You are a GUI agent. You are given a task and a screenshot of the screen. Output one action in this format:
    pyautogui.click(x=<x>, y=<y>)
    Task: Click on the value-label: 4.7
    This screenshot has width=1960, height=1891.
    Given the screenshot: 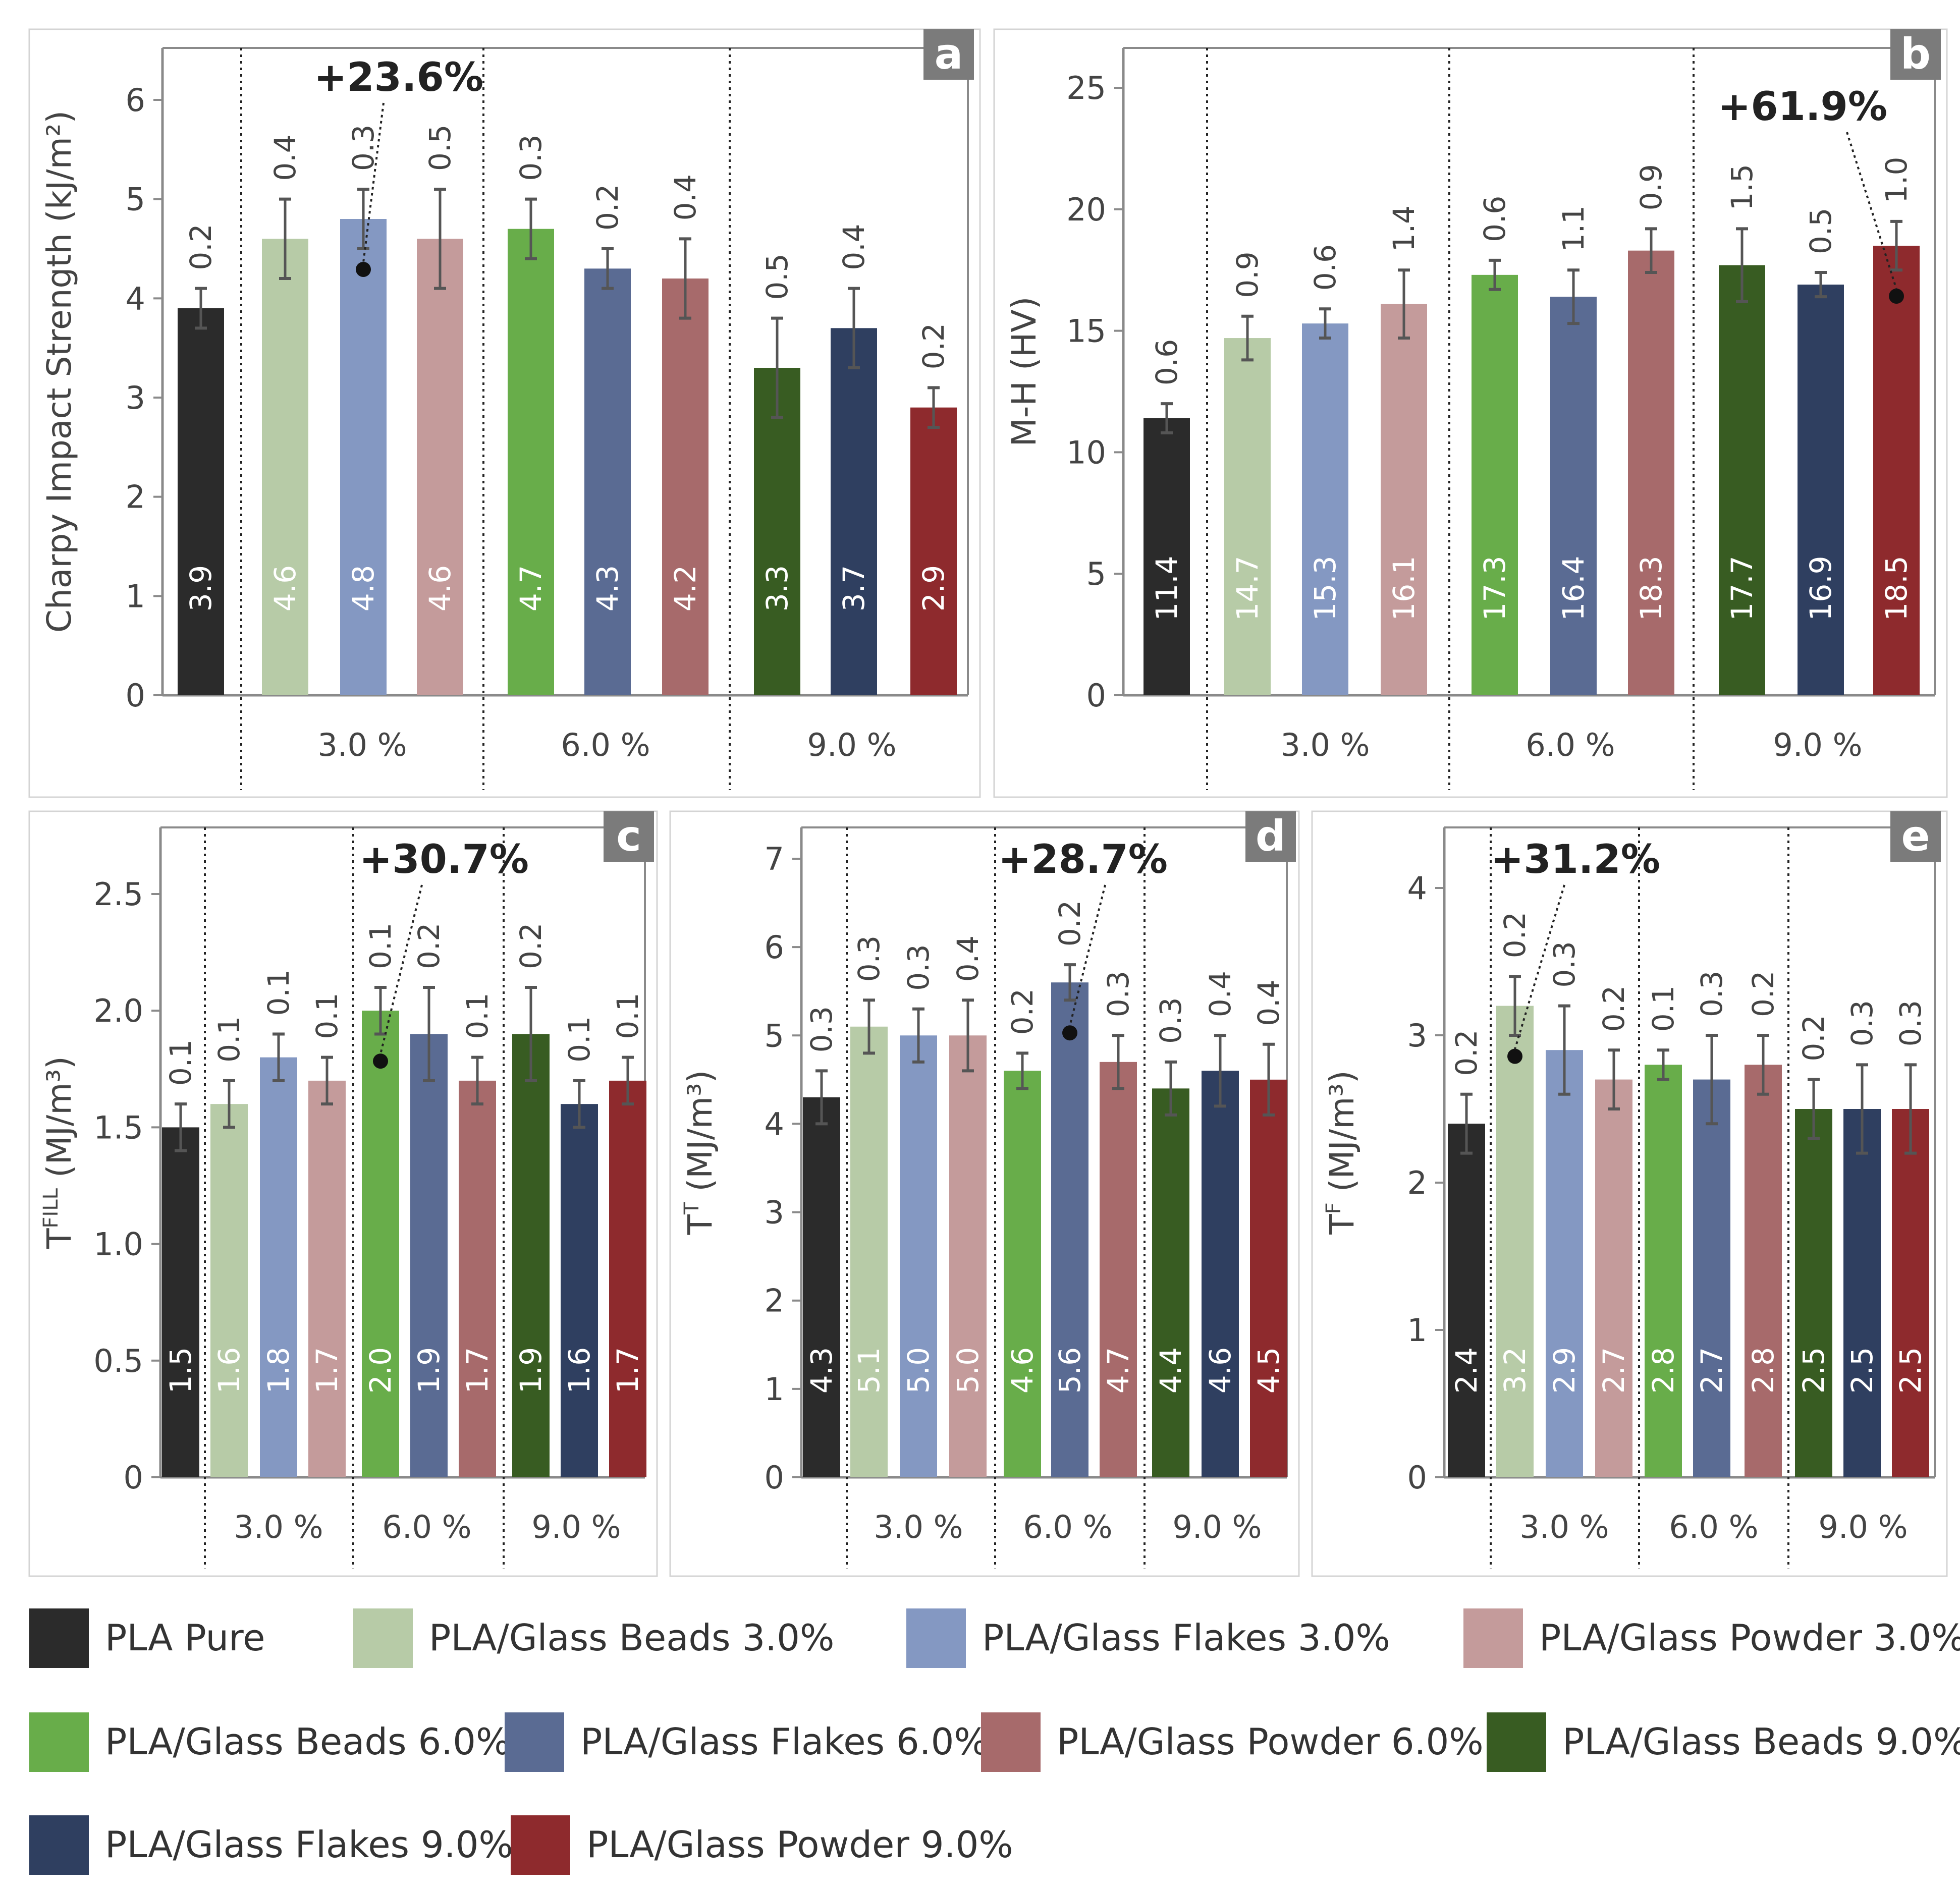 What is the action you would take?
    pyautogui.click(x=531, y=588)
    